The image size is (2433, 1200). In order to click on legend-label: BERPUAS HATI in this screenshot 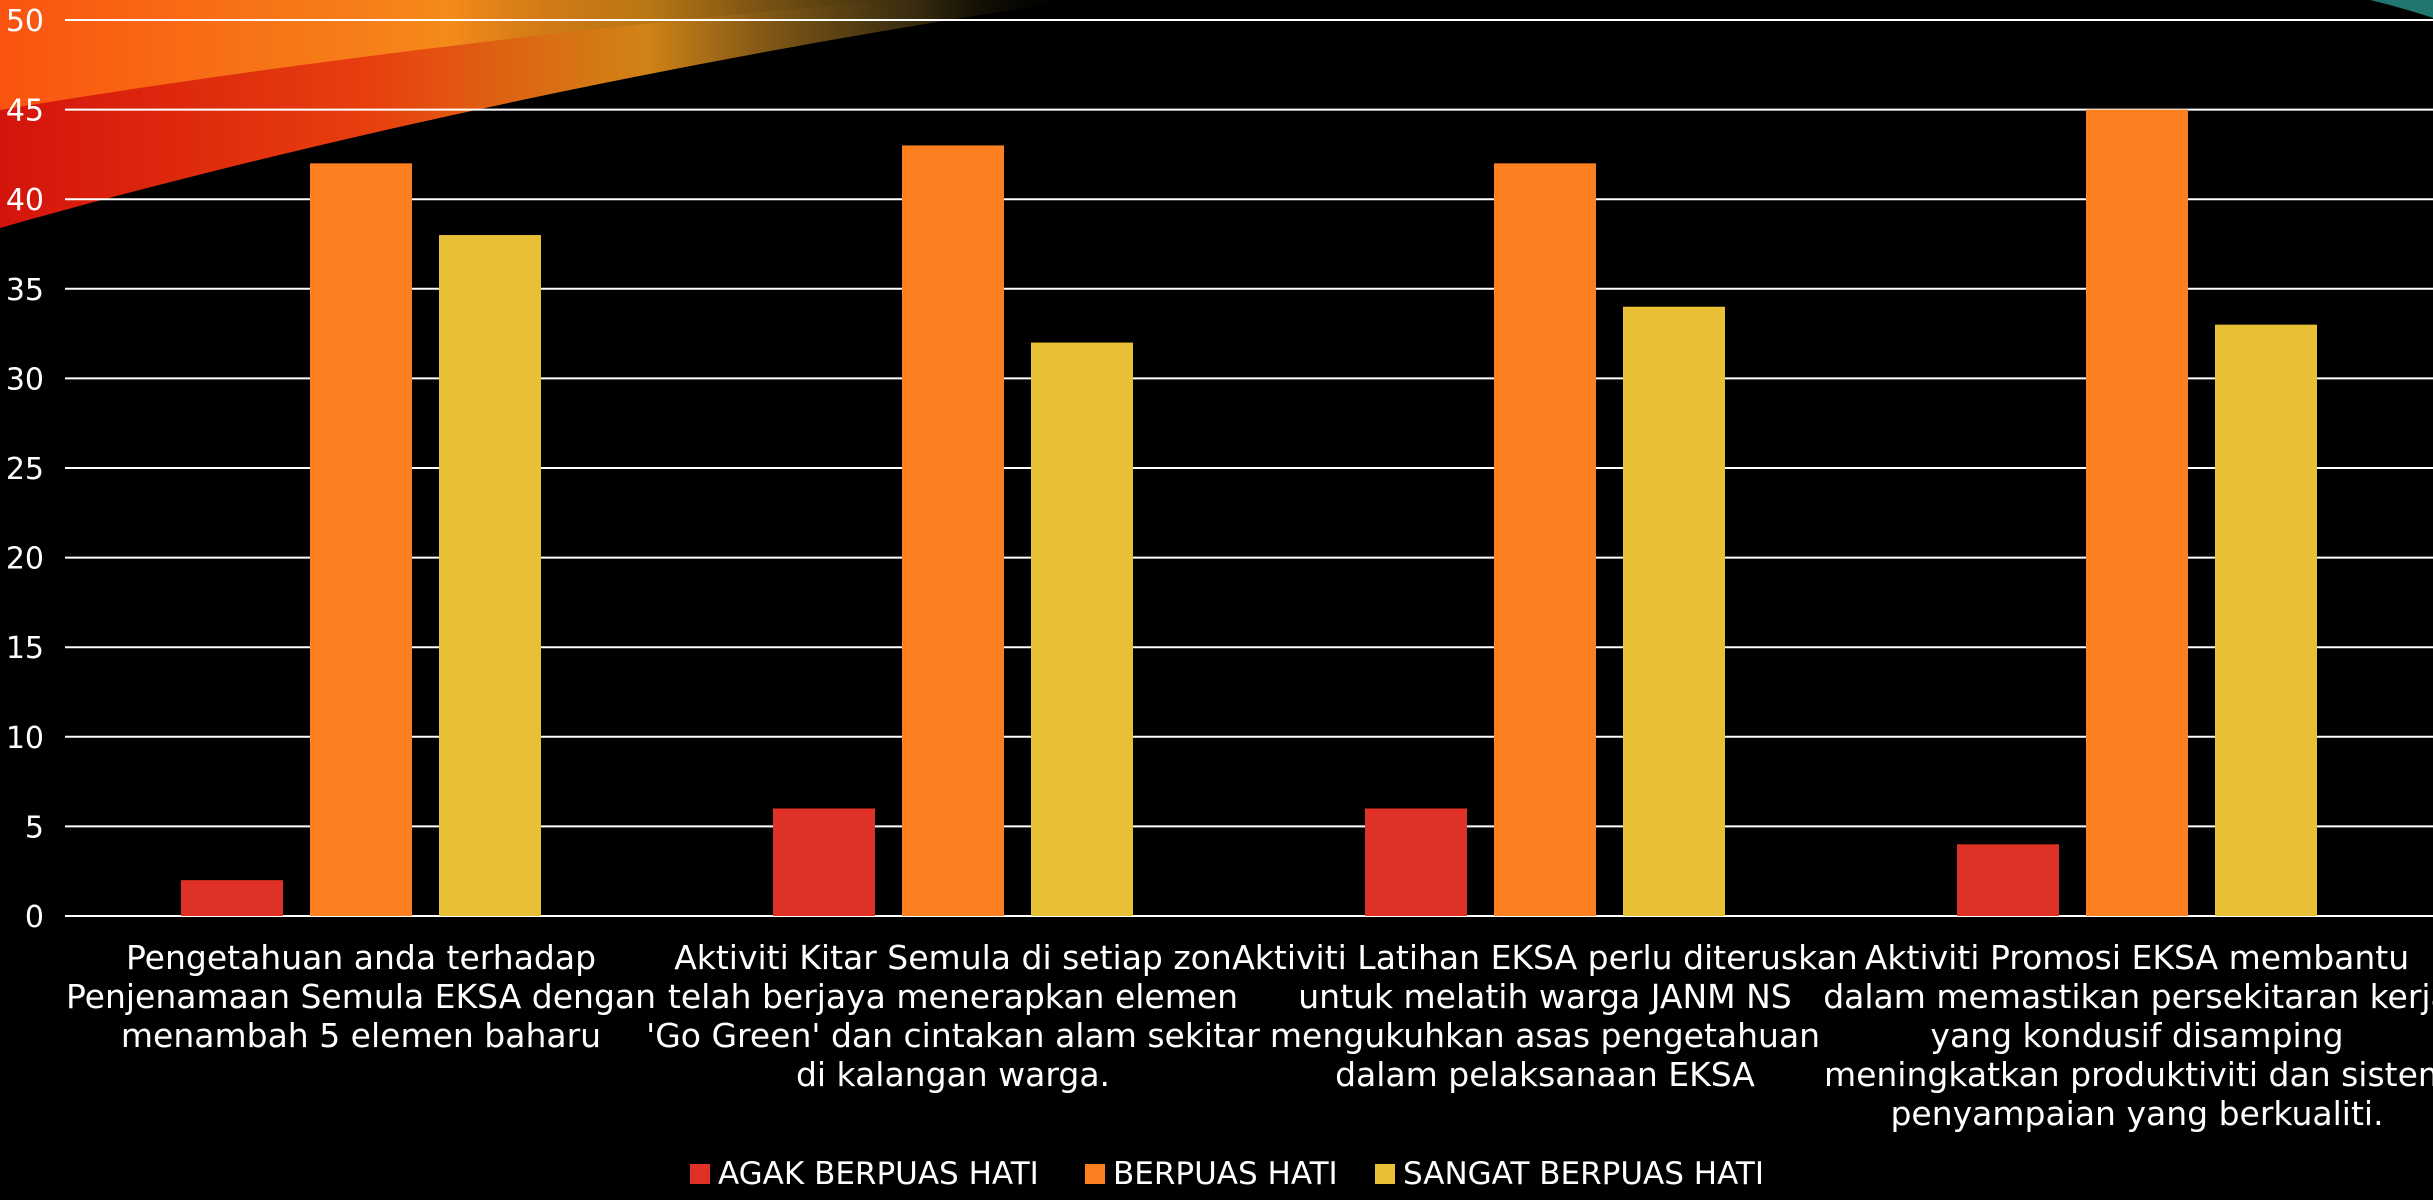, I will do `click(1225, 1174)`.